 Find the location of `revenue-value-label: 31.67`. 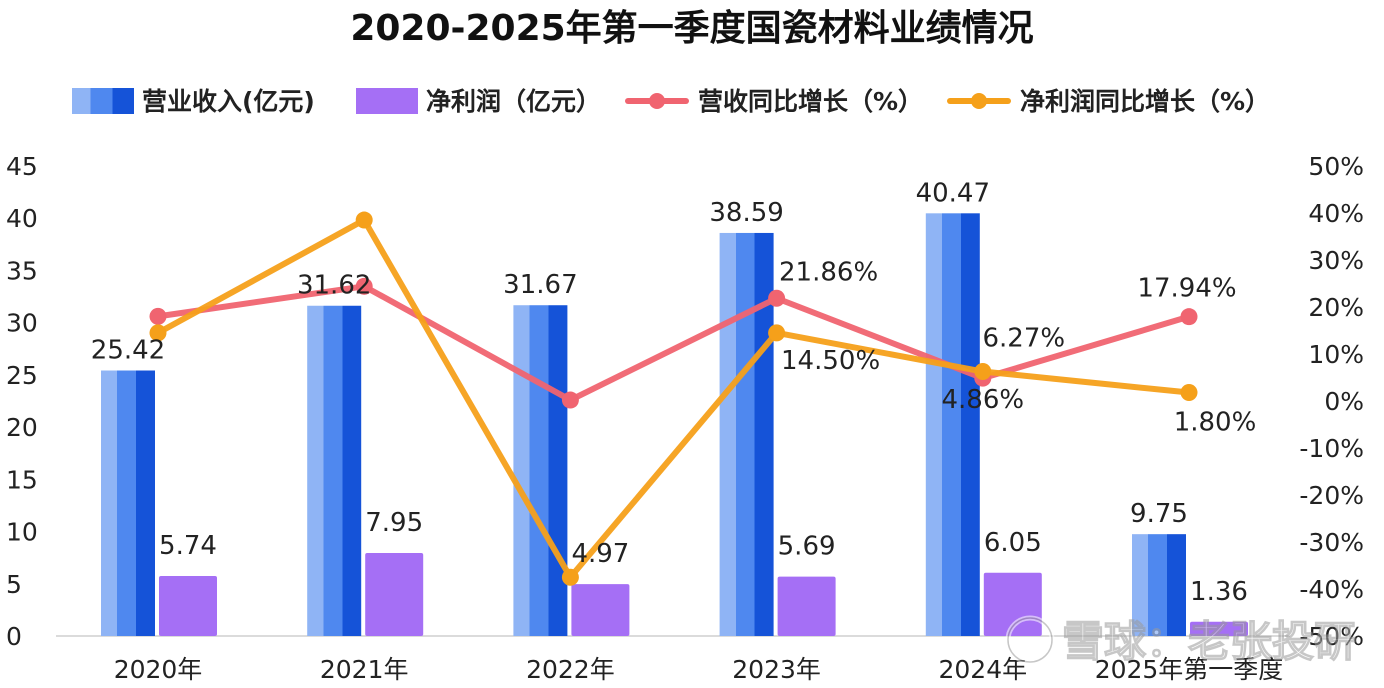

revenue-value-label: 31.67 is located at coordinates (540, 285).